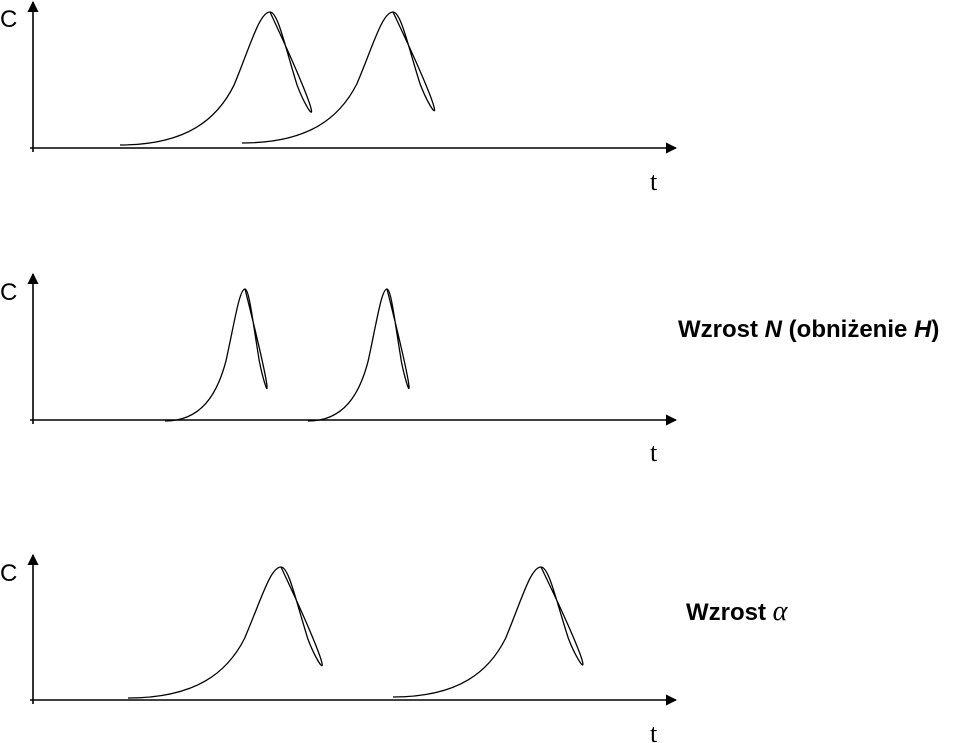 This screenshot has width=960, height=743. I want to click on caption-part: H, so click(923, 329).